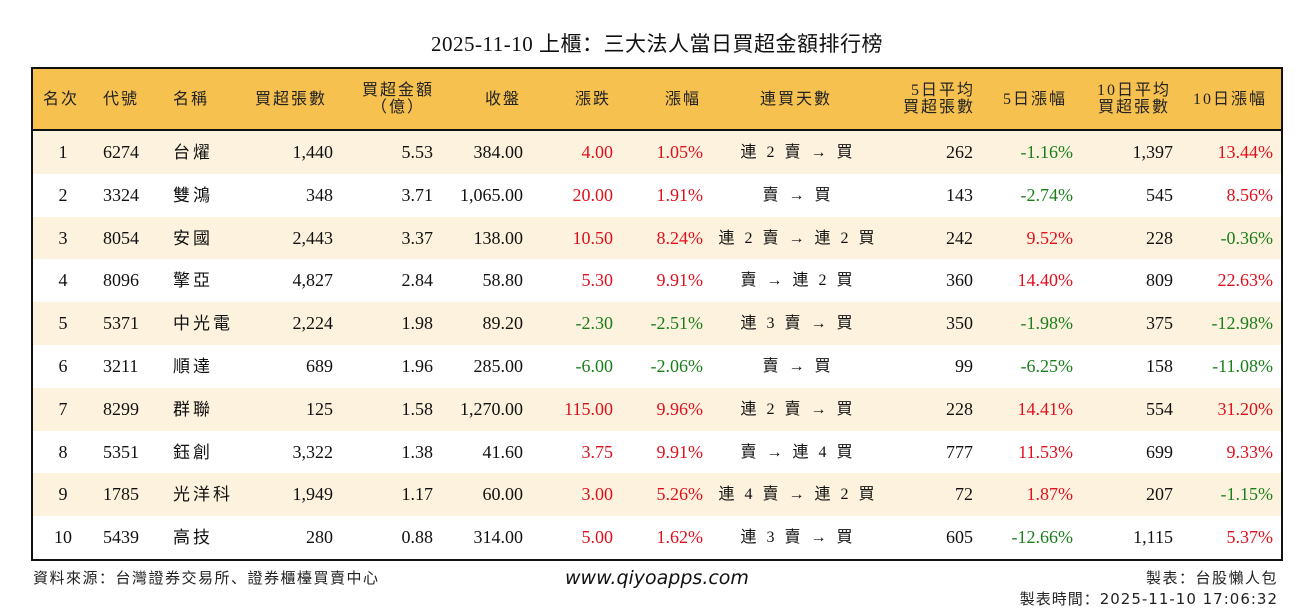  Describe the element at coordinates (121, 237) in the screenshot. I see `cell-code: 8054` at that location.